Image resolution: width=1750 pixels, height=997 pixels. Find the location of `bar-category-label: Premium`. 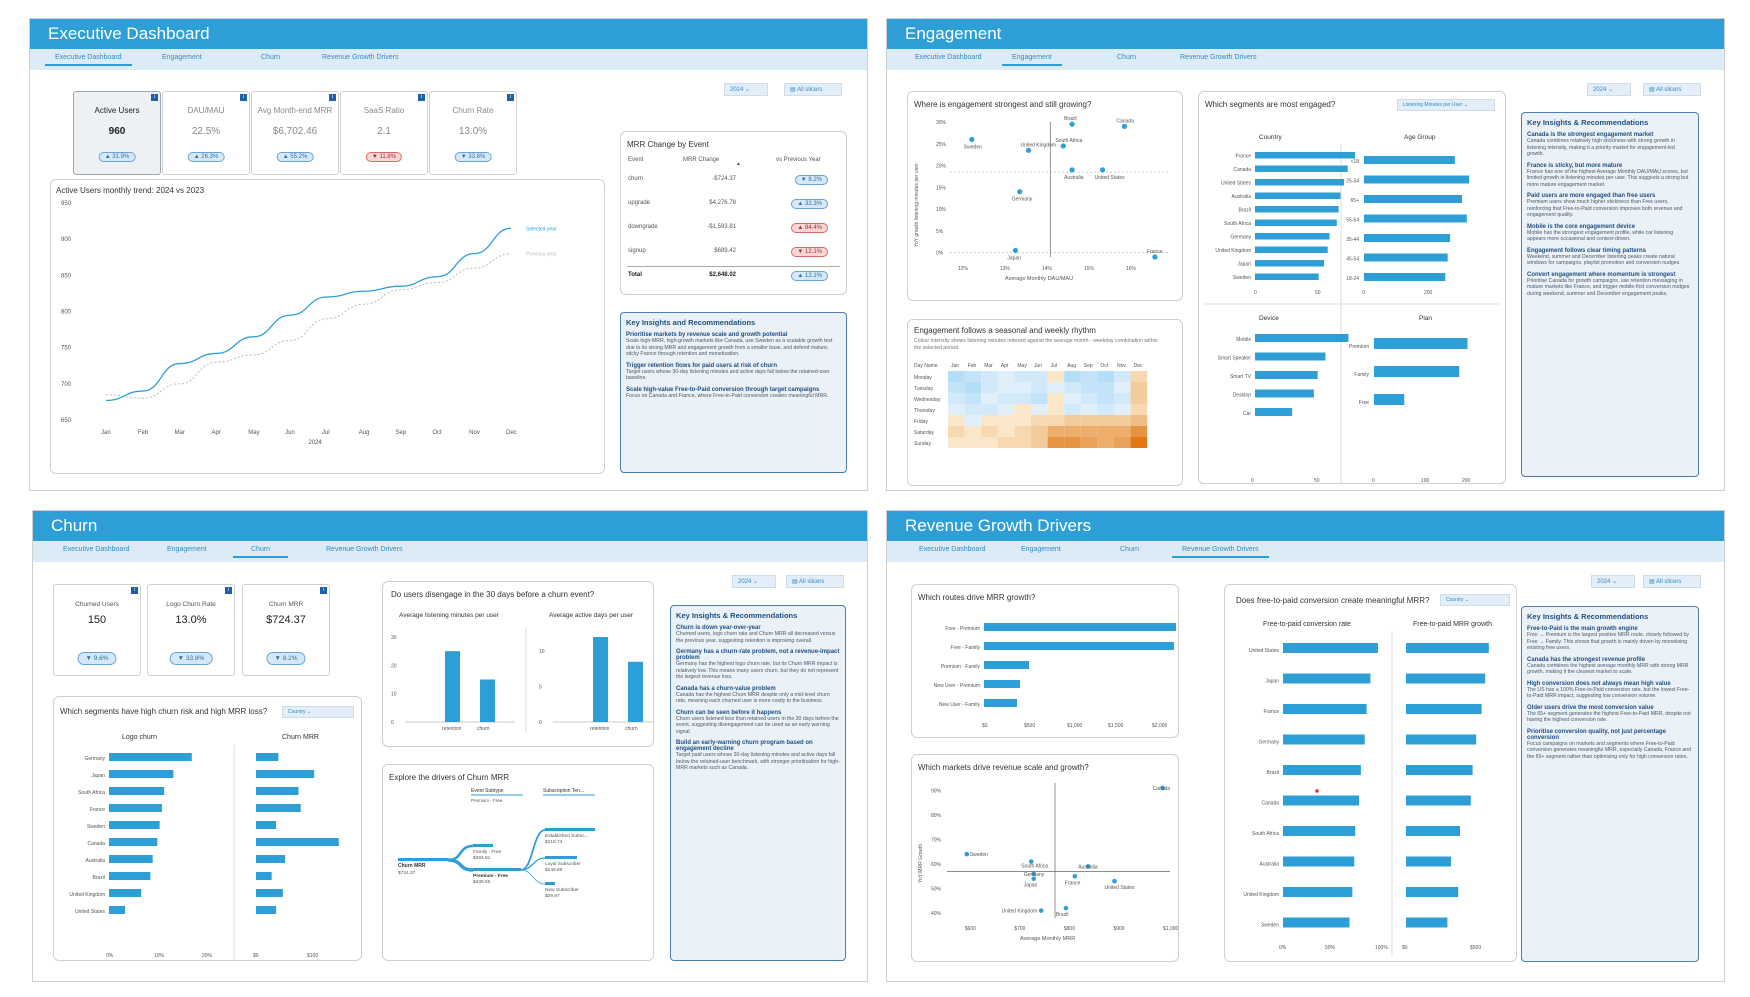

bar-category-label: Premium is located at coordinates (1359, 347).